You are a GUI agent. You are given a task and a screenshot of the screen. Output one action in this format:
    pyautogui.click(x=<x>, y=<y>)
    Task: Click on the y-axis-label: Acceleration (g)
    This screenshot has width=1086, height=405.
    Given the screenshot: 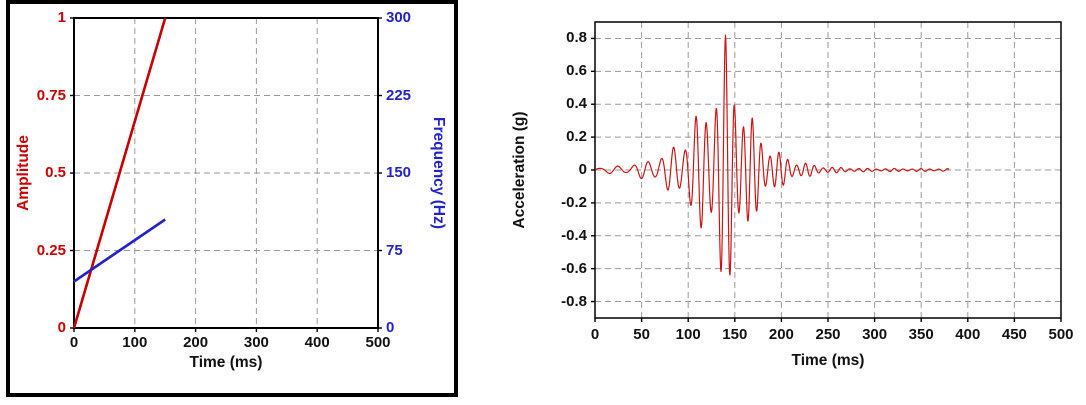 What is the action you would take?
    pyautogui.click(x=519, y=170)
    